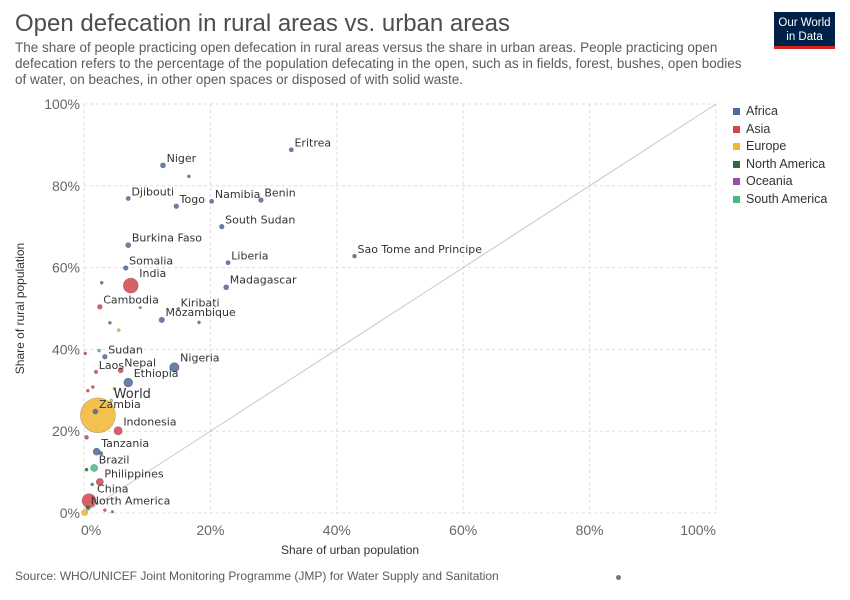 This screenshot has width=850, height=600. I want to click on legend-item: North America, so click(780, 165).